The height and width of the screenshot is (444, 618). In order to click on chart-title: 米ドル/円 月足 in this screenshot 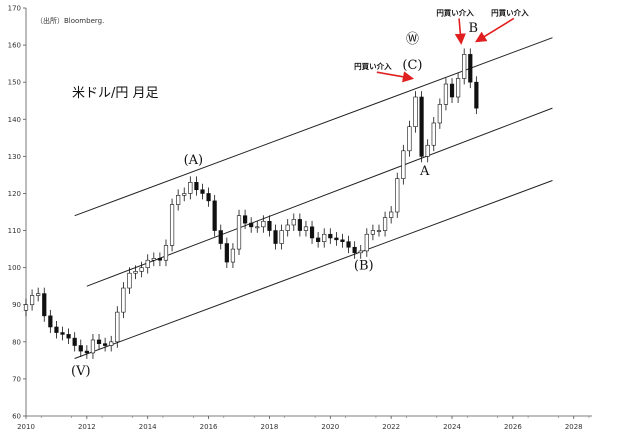, I will do `click(115, 93)`.